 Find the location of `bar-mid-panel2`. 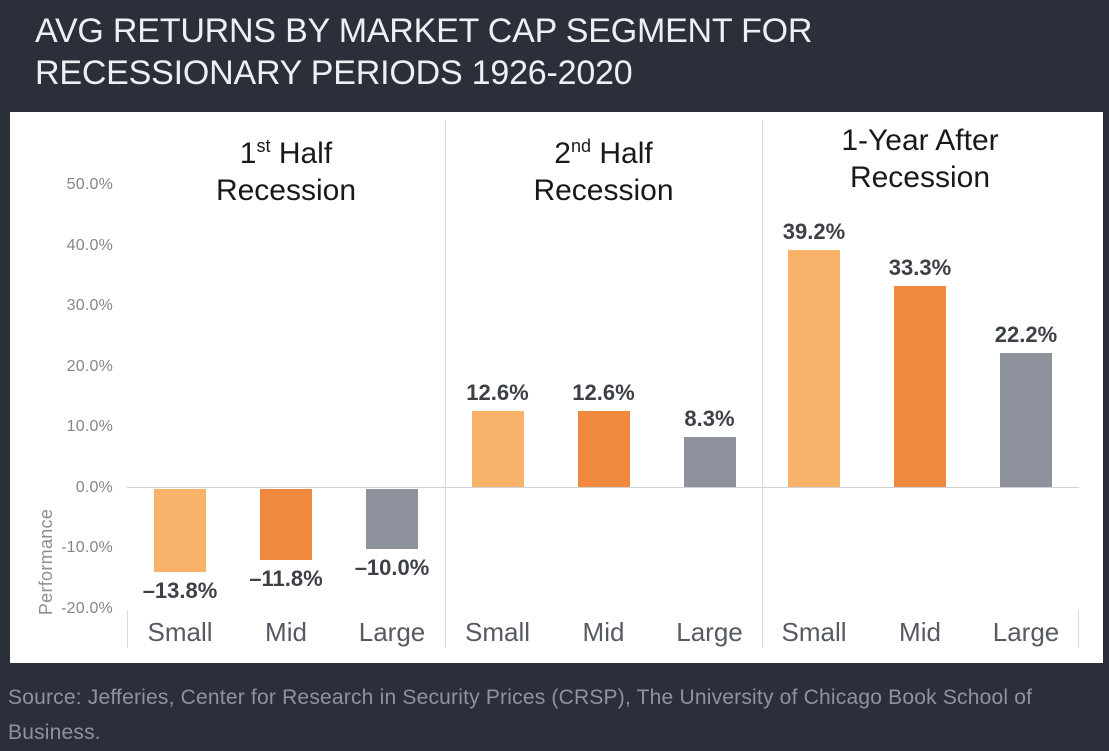

bar-mid-panel2 is located at coordinates (603, 449).